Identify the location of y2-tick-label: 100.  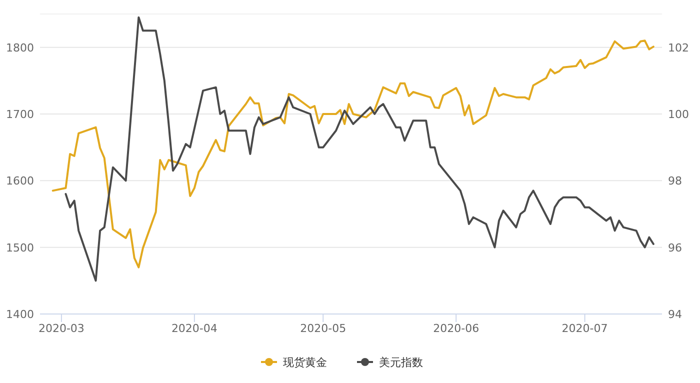
(678, 114).